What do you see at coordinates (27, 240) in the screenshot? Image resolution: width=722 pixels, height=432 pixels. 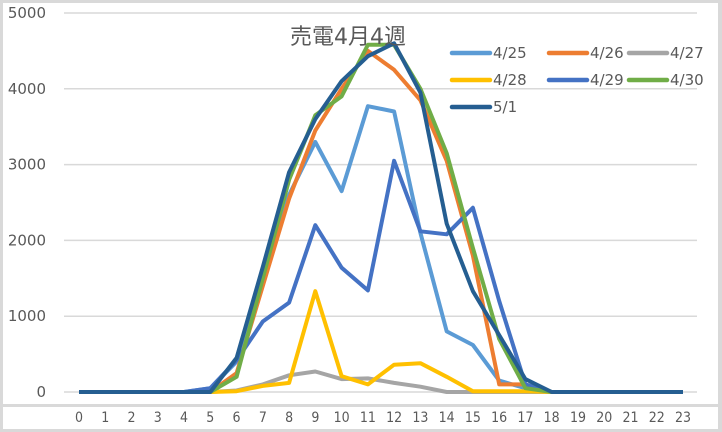 I see `y-tick-label: 2000` at bounding box center [27, 240].